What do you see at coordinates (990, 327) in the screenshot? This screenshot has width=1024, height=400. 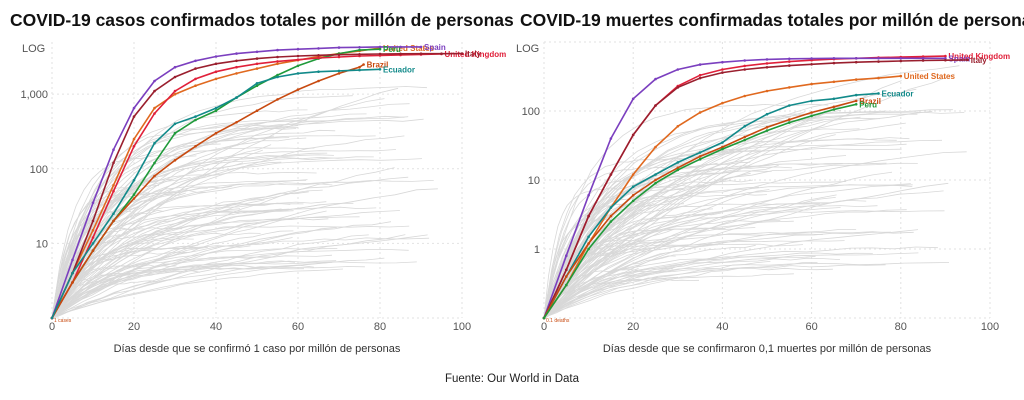 I see `x-tick-label: 100` at bounding box center [990, 327].